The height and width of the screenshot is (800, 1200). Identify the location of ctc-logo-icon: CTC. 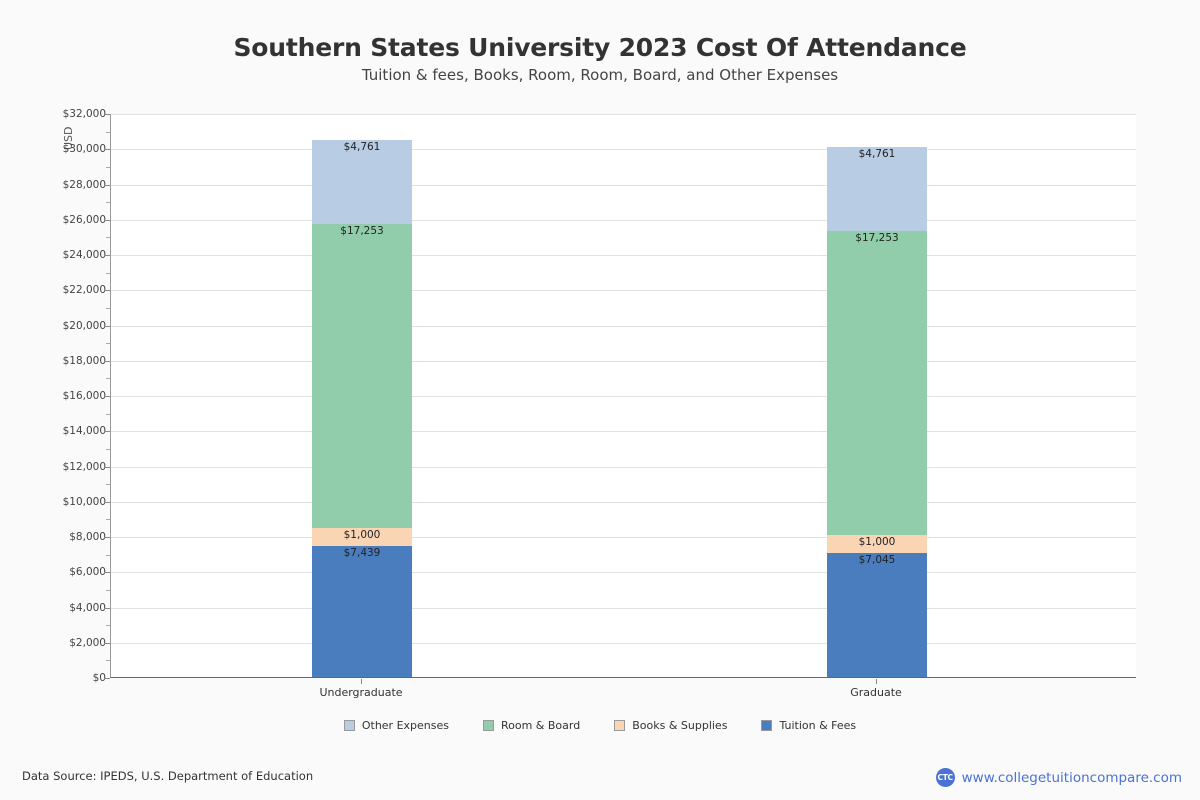
(945, 777).